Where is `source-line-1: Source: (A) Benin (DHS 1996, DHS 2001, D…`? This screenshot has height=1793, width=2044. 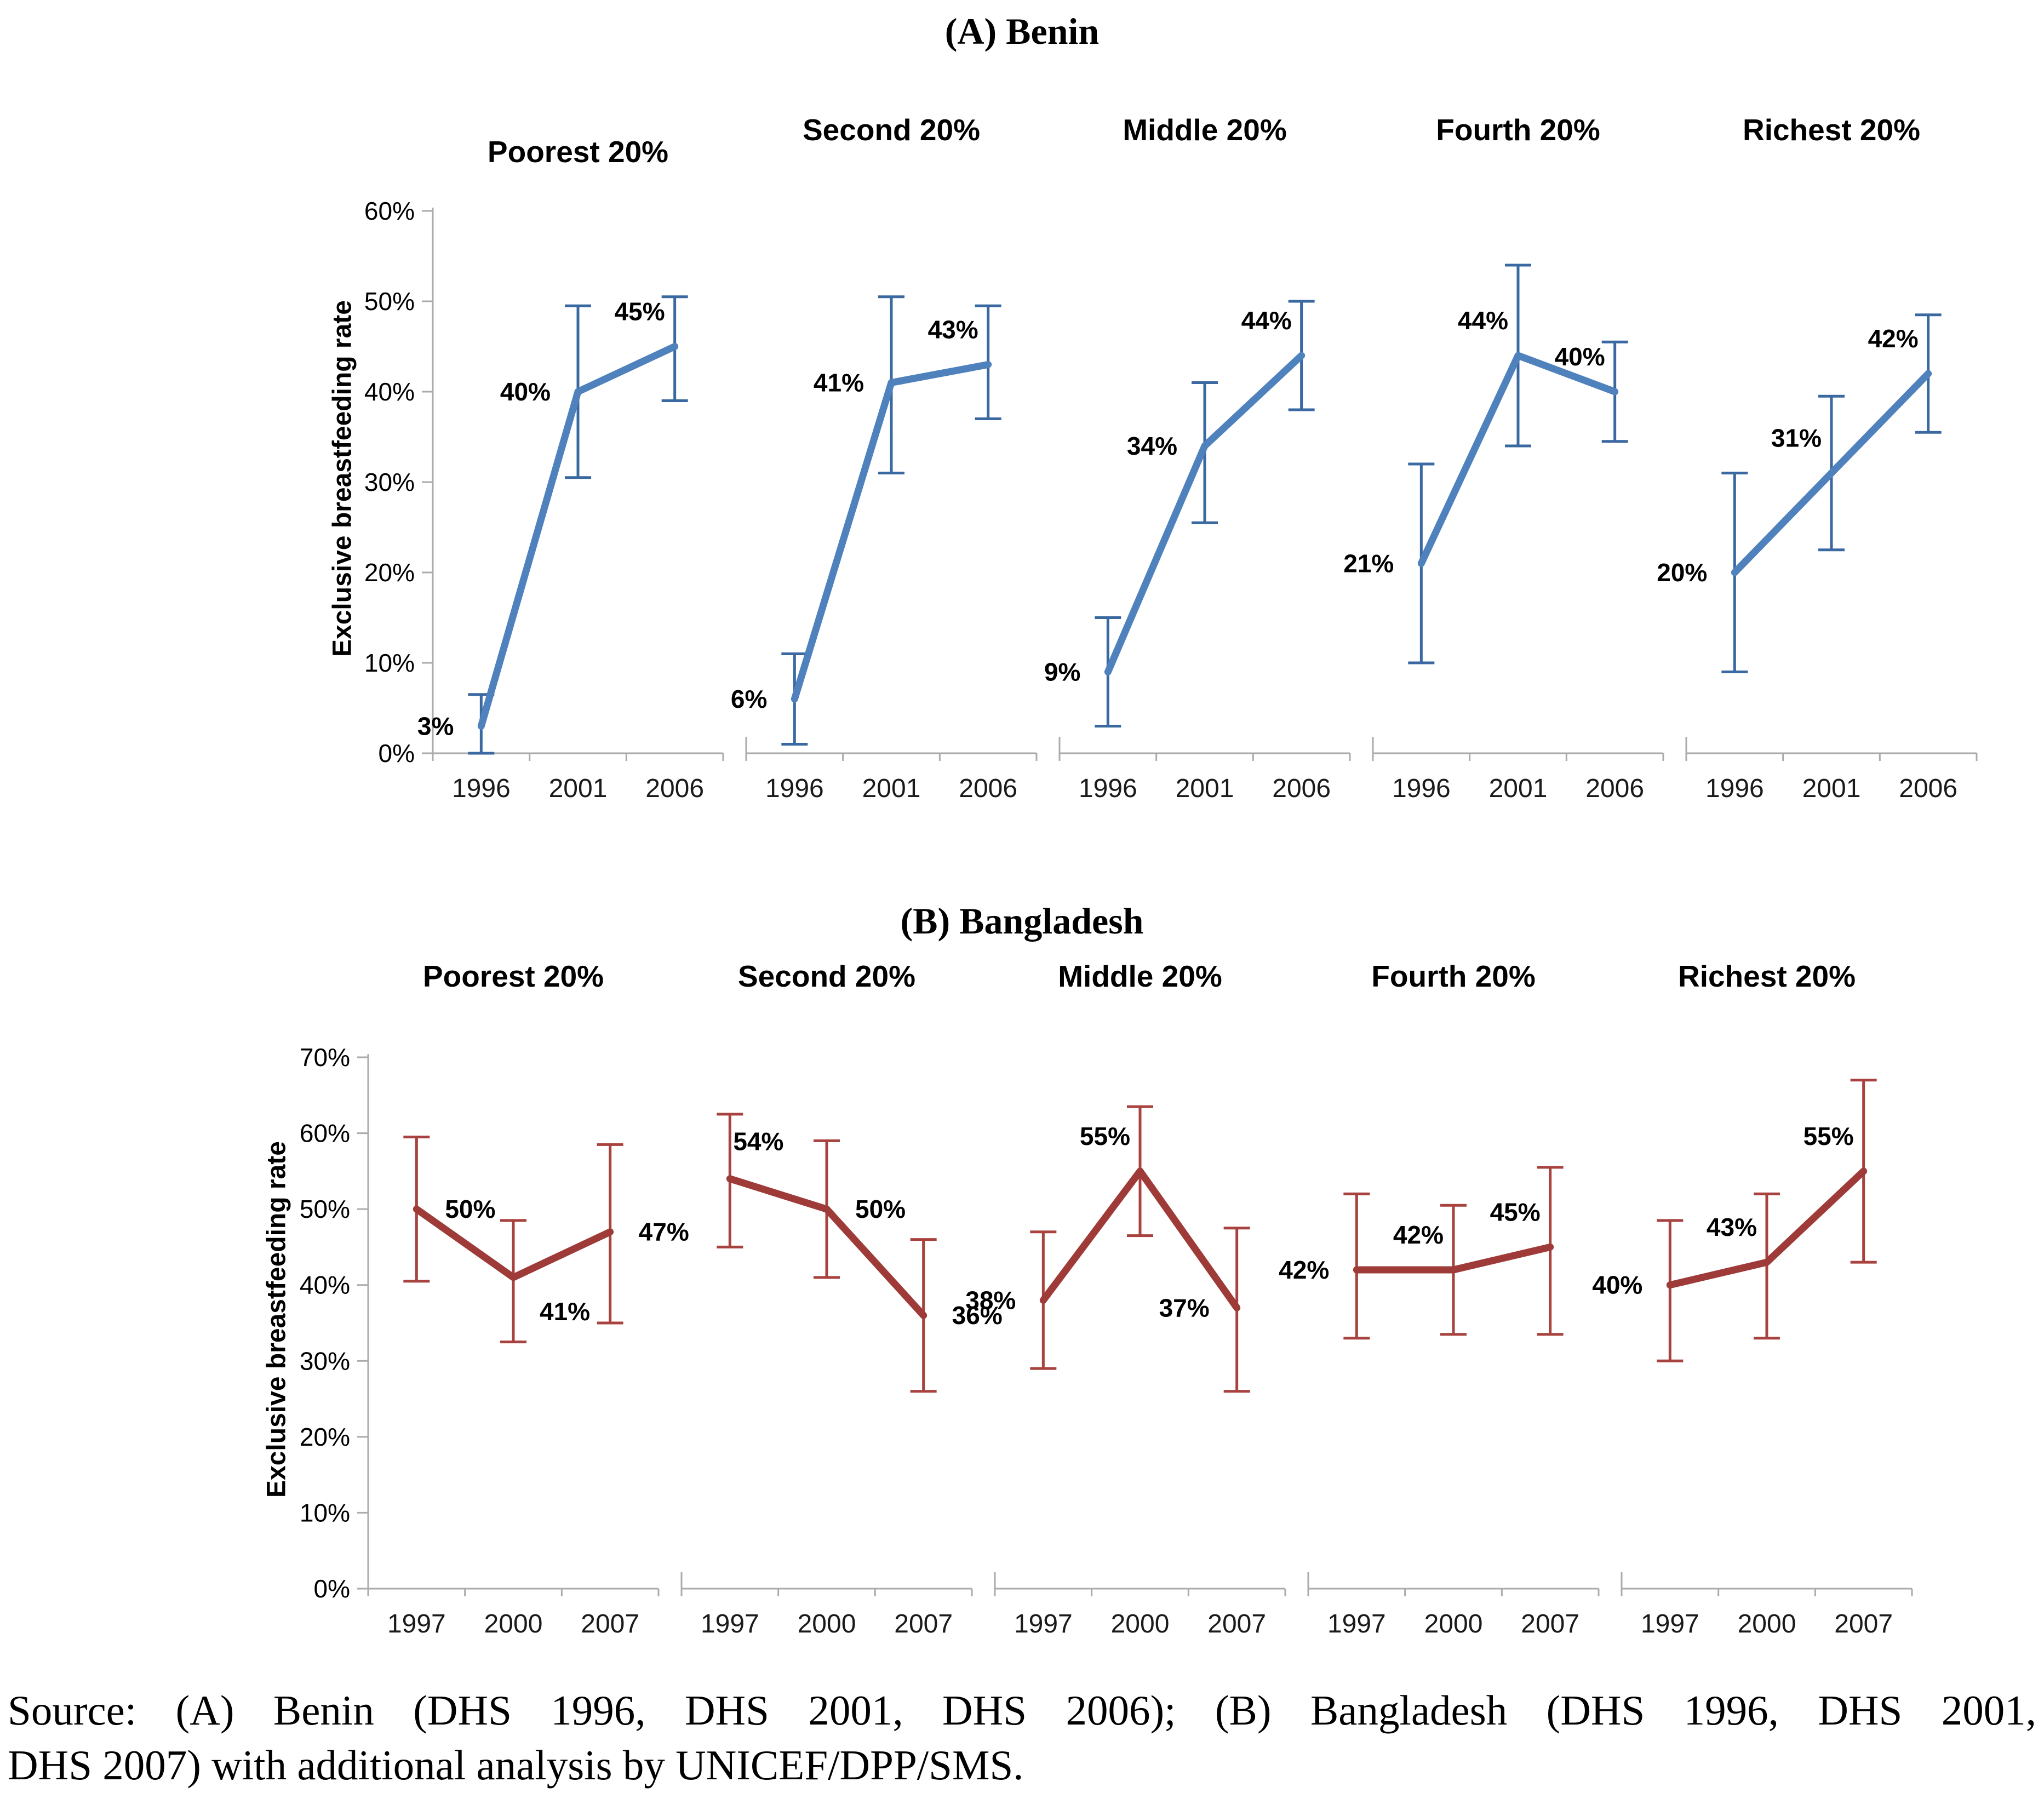
source-line-1: Source: (A) Benin (DHS 1996, DHS 2001, D… is located at coordinates (1022, 1710).